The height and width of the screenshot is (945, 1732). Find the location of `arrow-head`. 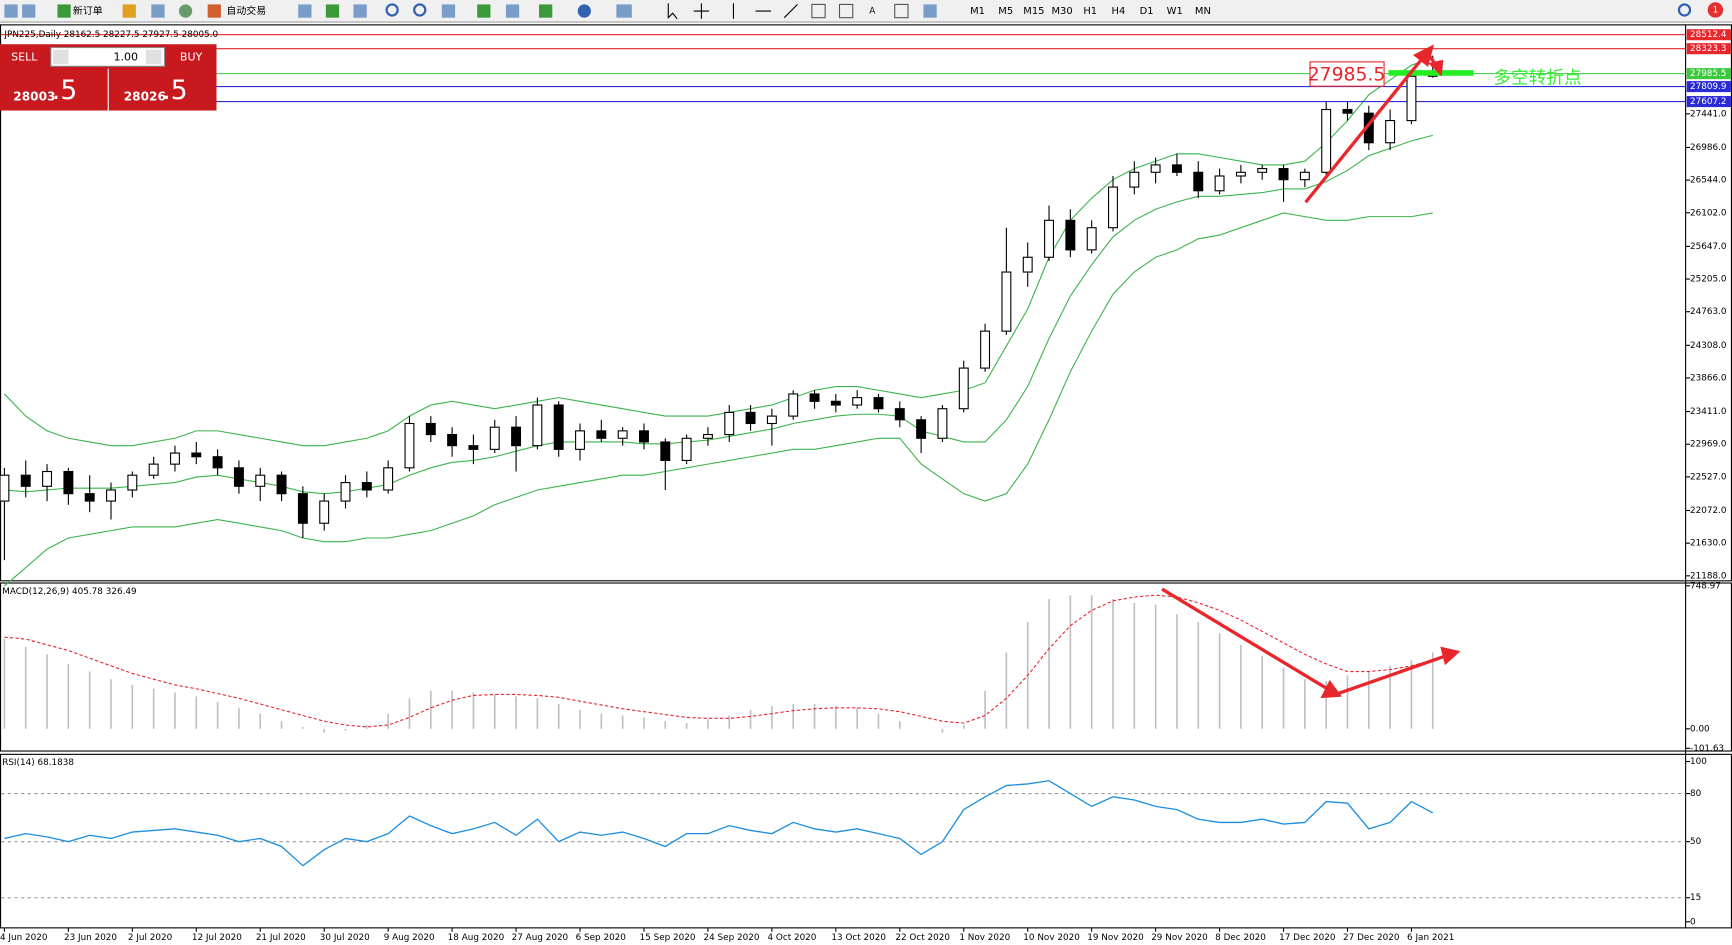

arrow-head is located at coordinates (1331, 689).